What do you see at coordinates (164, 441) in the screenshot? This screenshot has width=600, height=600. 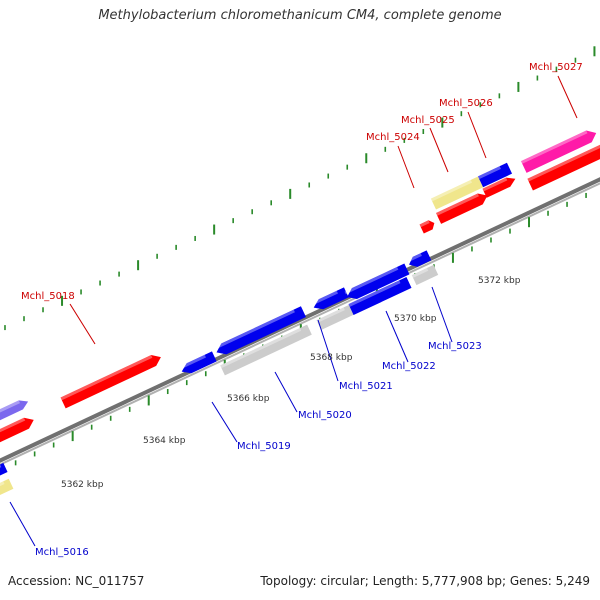 I see `kbp-label: 5364 kbp` at bounding box center [164, 441].